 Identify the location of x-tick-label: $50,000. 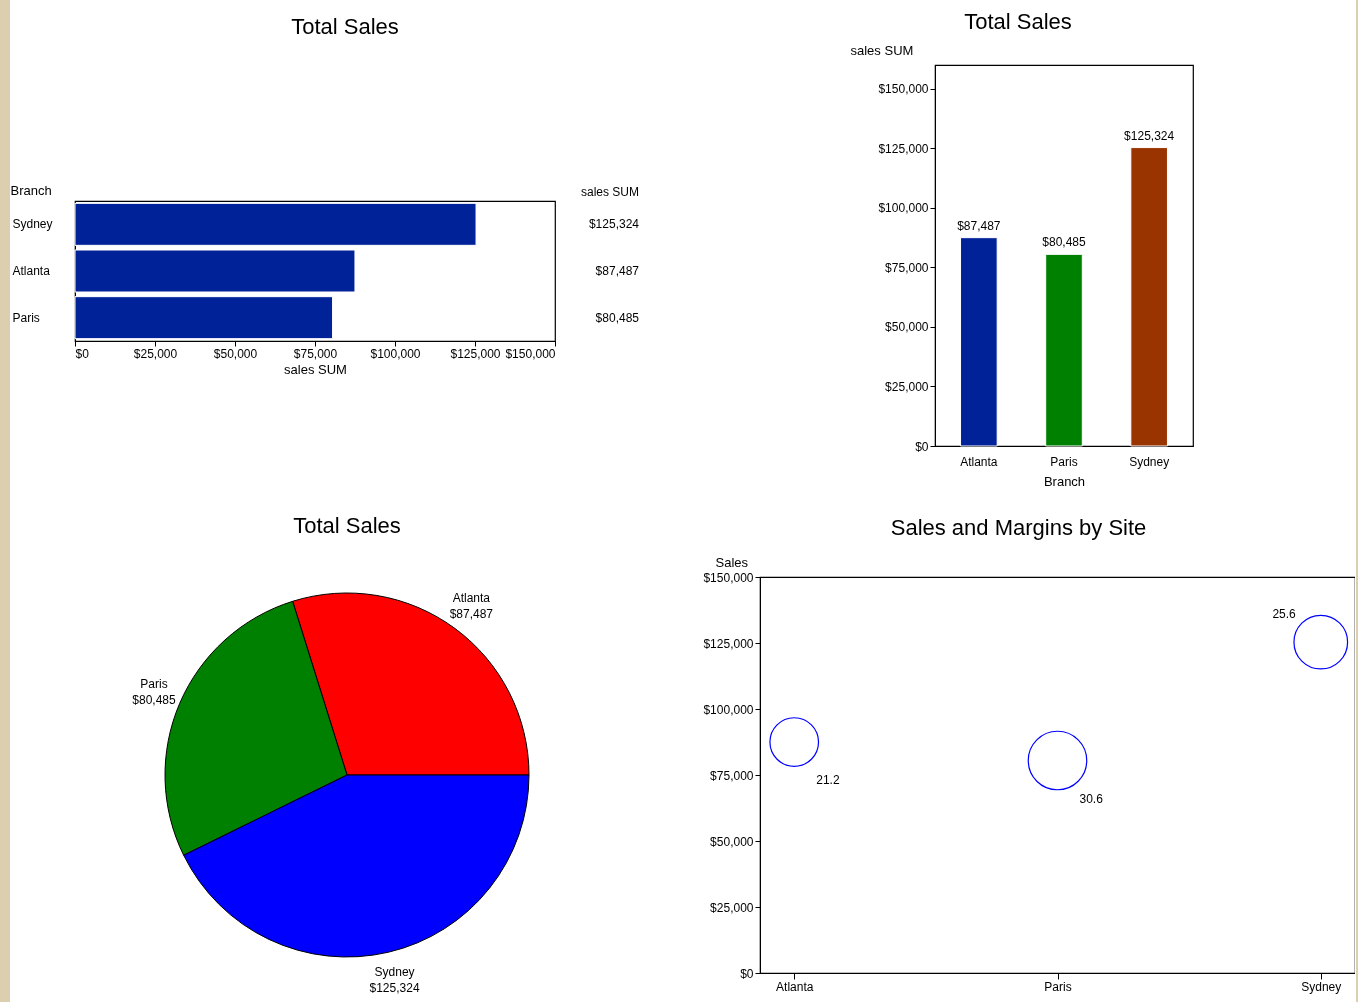
(235, 353).